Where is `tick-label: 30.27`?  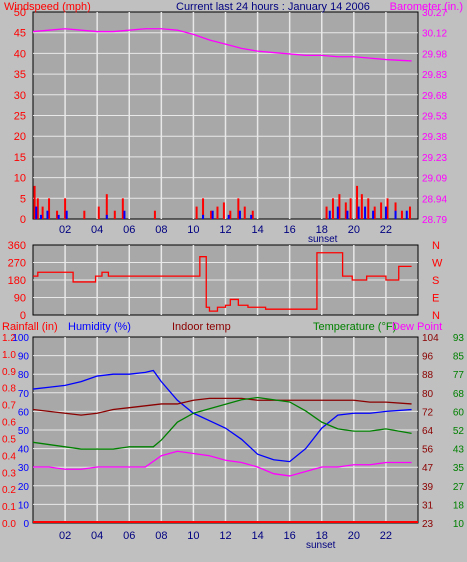
tick-label: 30.27 is located at coordinates (434, 13).